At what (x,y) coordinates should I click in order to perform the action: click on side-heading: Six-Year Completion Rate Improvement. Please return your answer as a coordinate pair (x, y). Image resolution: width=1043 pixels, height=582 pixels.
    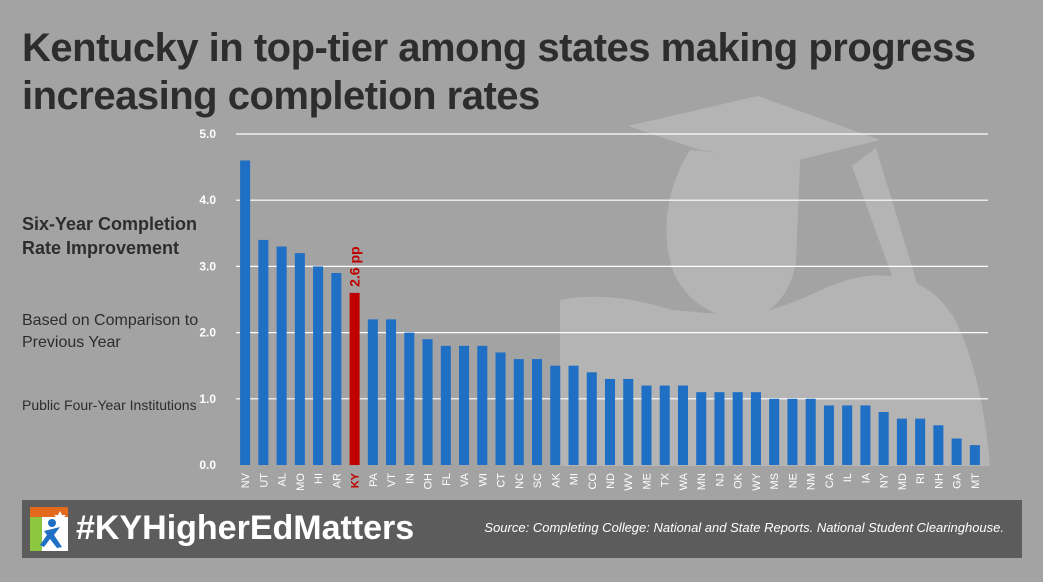
    Looking at the image, I should click on (110, 236).